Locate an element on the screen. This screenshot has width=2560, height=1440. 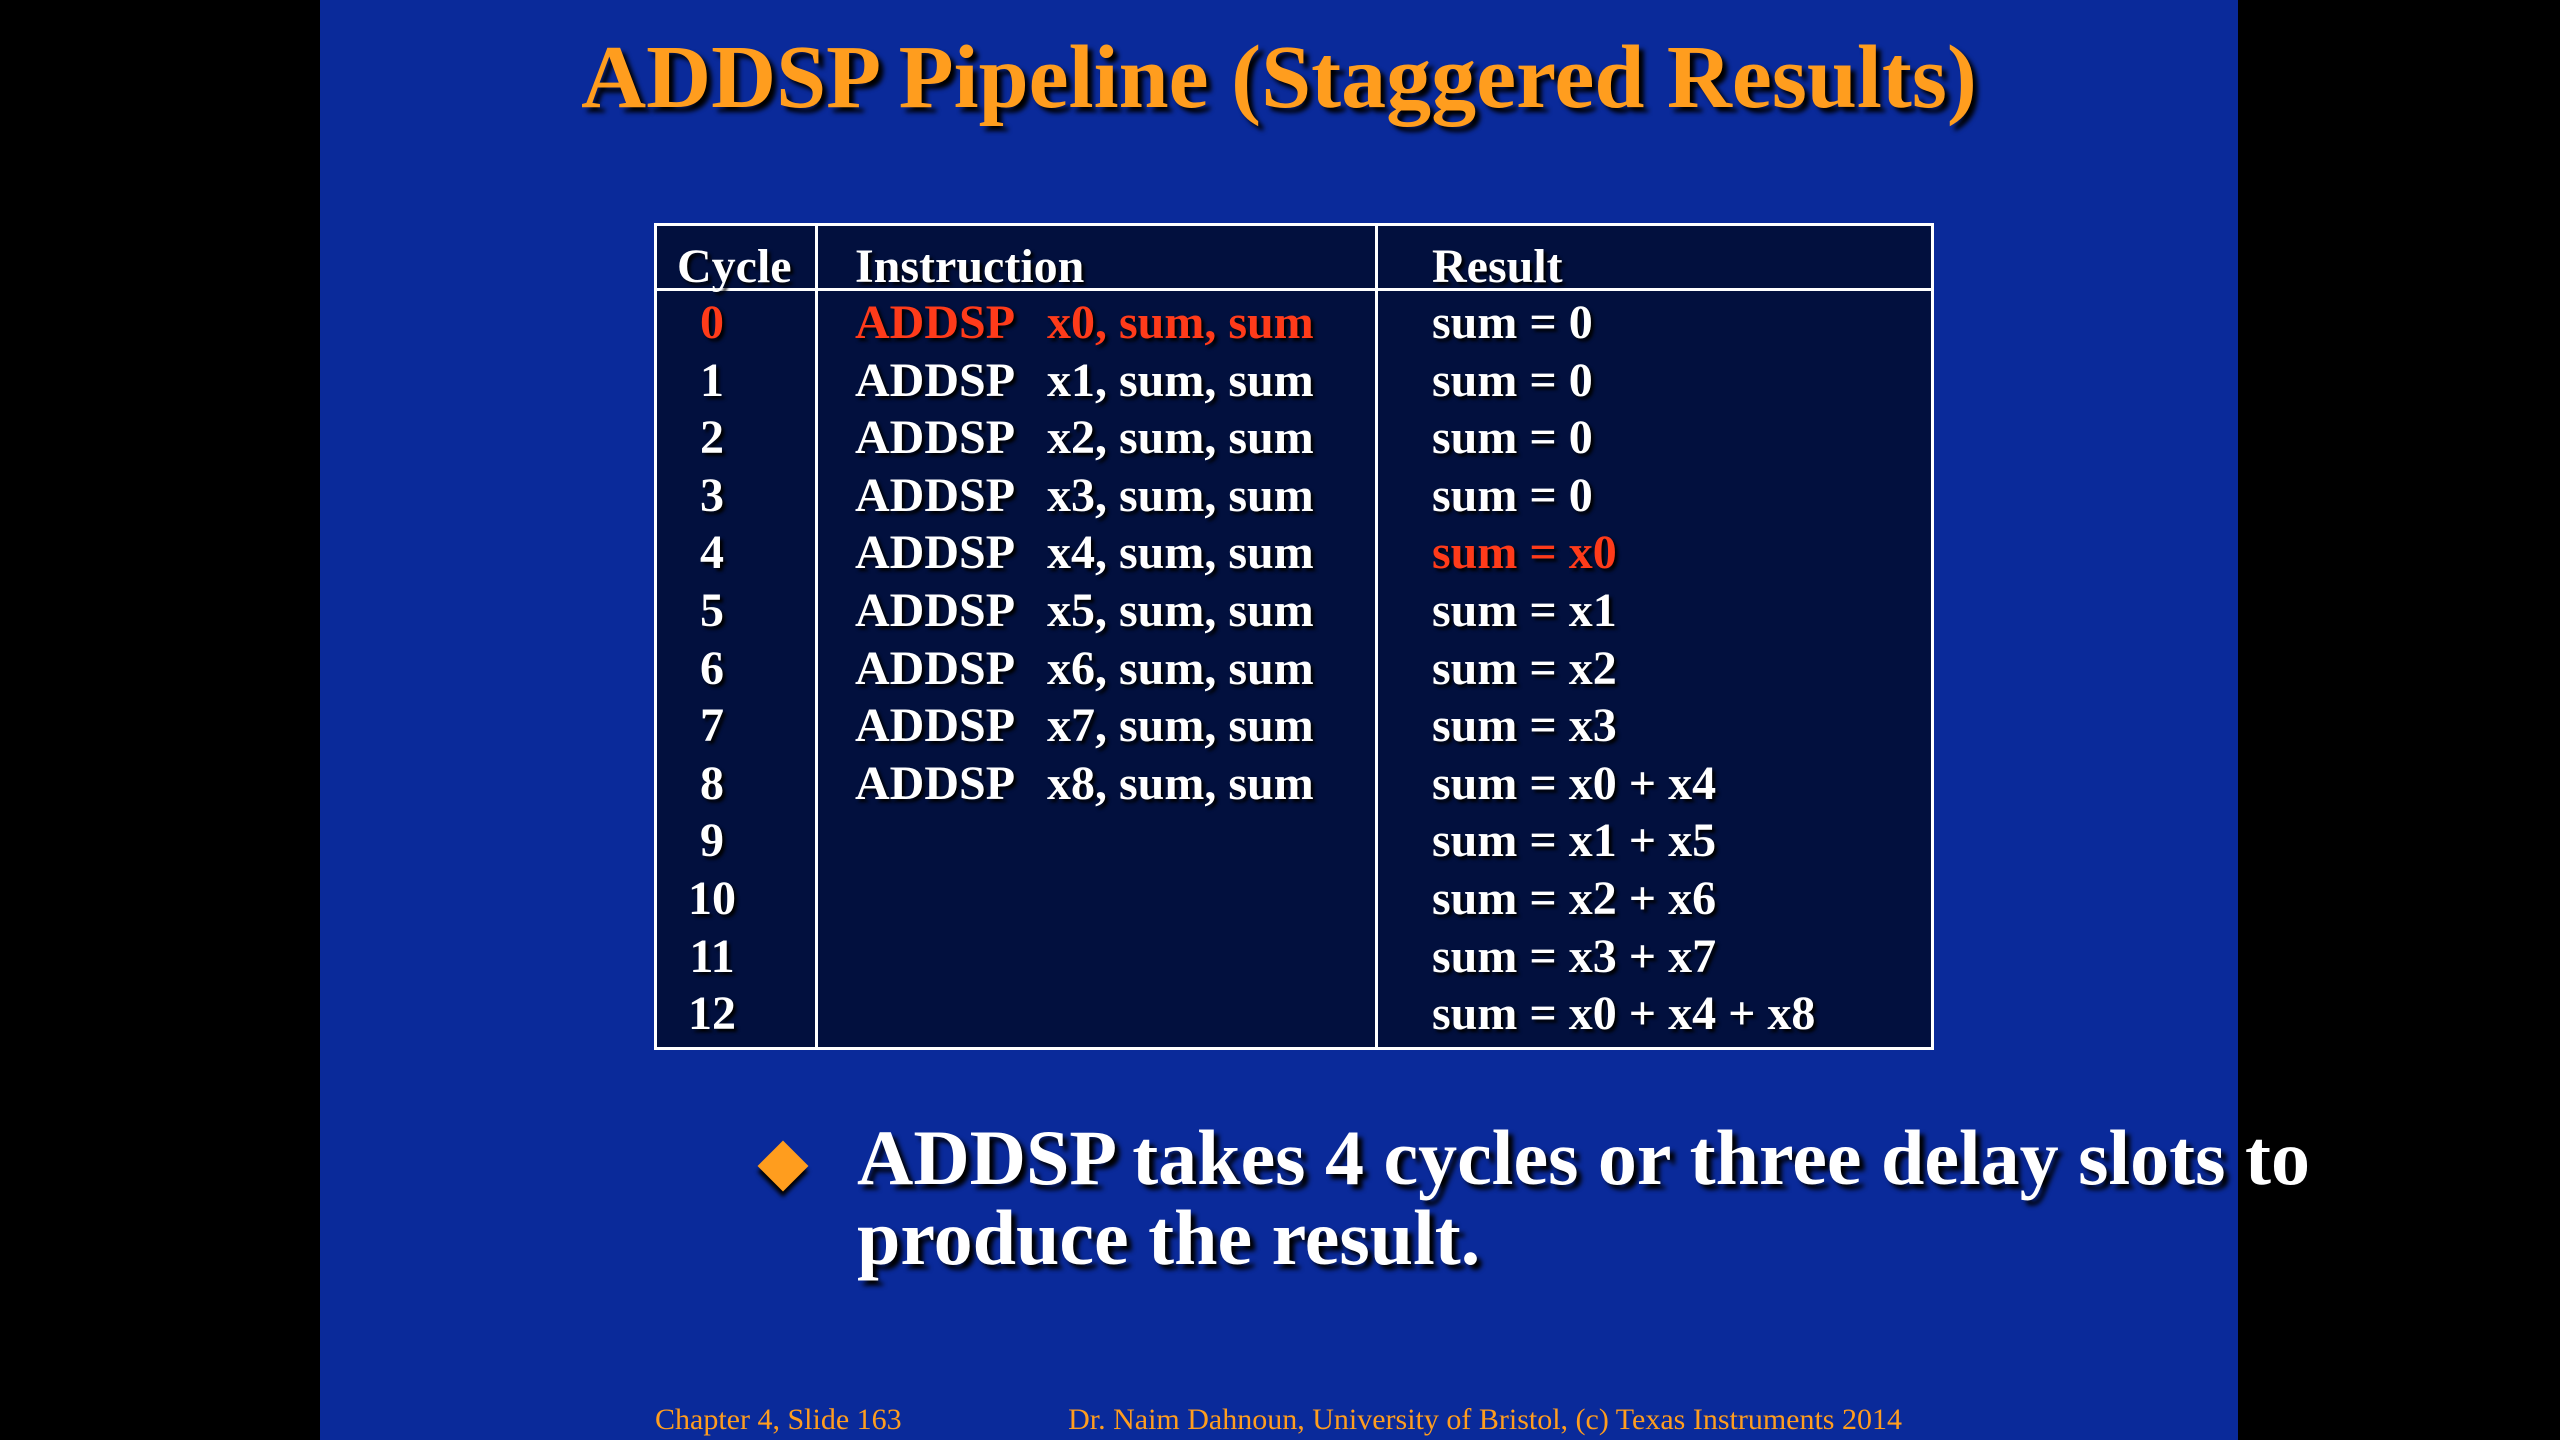
instruction-operands: x2, sum, sum is located at coordinates (1180, 437).